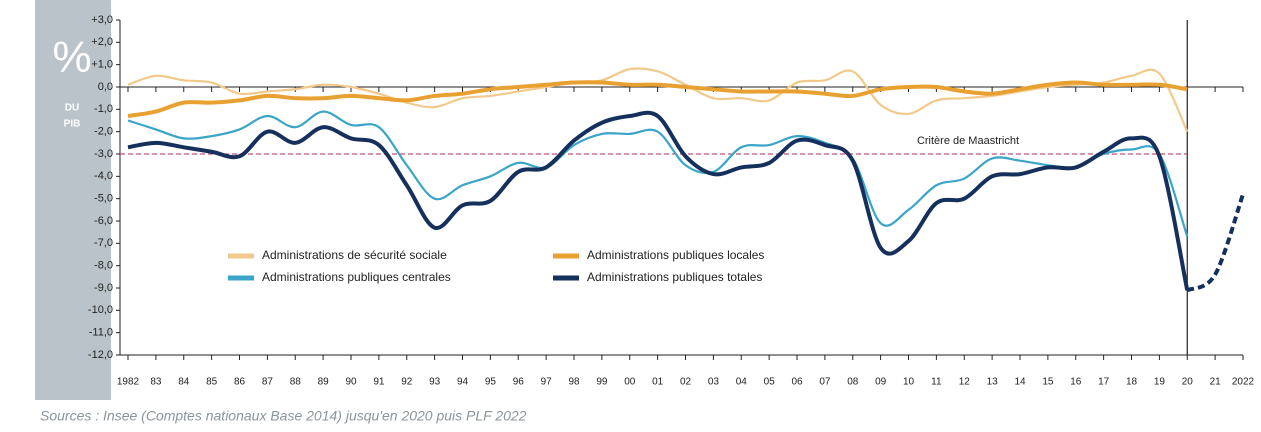 The width and height of the screenshot is (1261, 432). Describe the element at coordinates (853, 382) in the screenshot. I see `x-tick-label: 08` at that location.